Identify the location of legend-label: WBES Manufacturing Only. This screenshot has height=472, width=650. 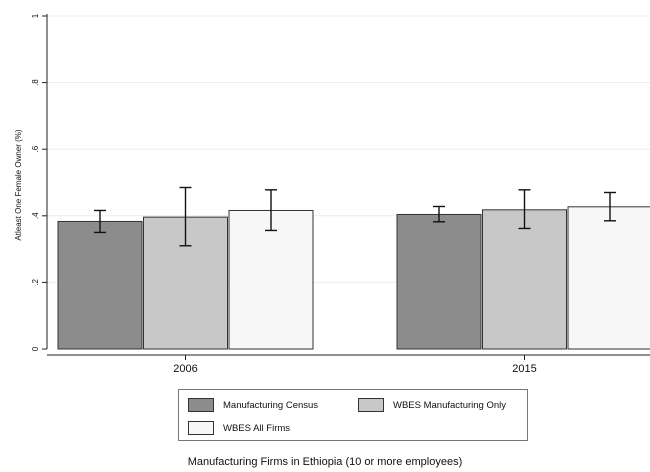
(449, 405).